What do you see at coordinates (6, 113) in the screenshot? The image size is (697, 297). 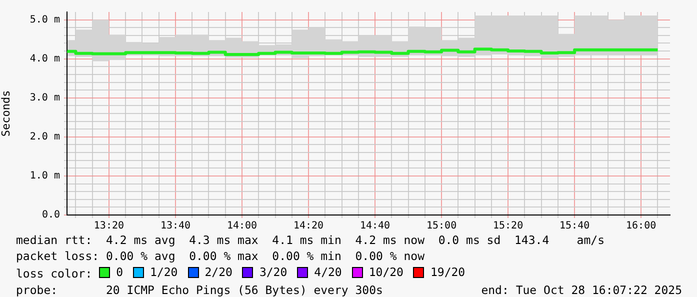 I see `y-axis-title: Seconds` at bounding box center [6, 113].